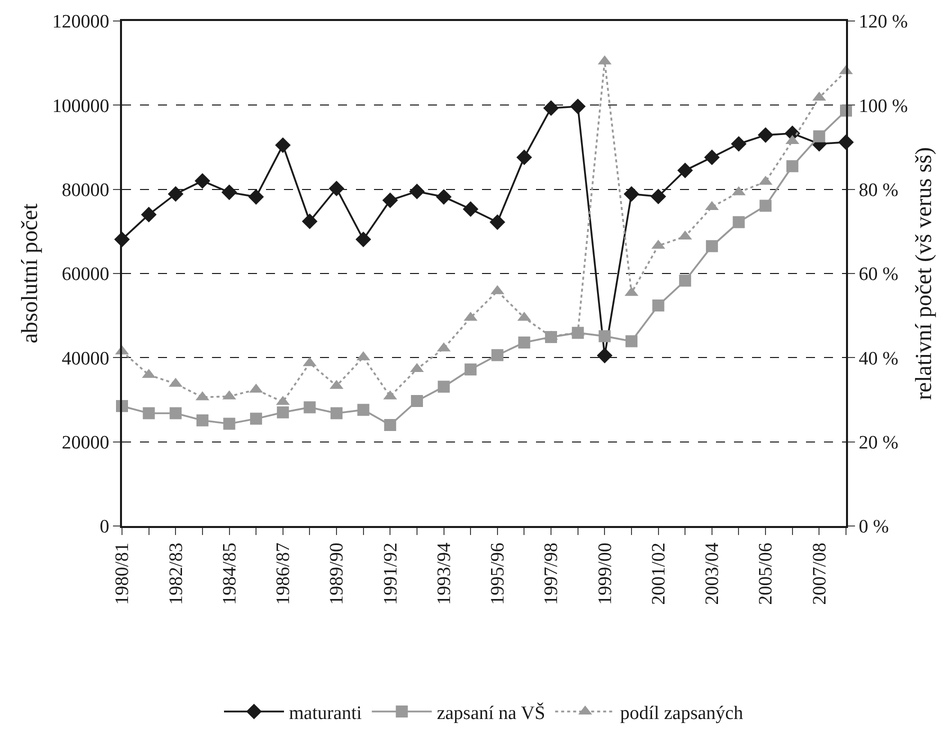 The width and height of the screenshot is (944, 743). Describe the element at coordinates (86, 359) in the screenshot. I see `y-tick-label: 40000` at that location.